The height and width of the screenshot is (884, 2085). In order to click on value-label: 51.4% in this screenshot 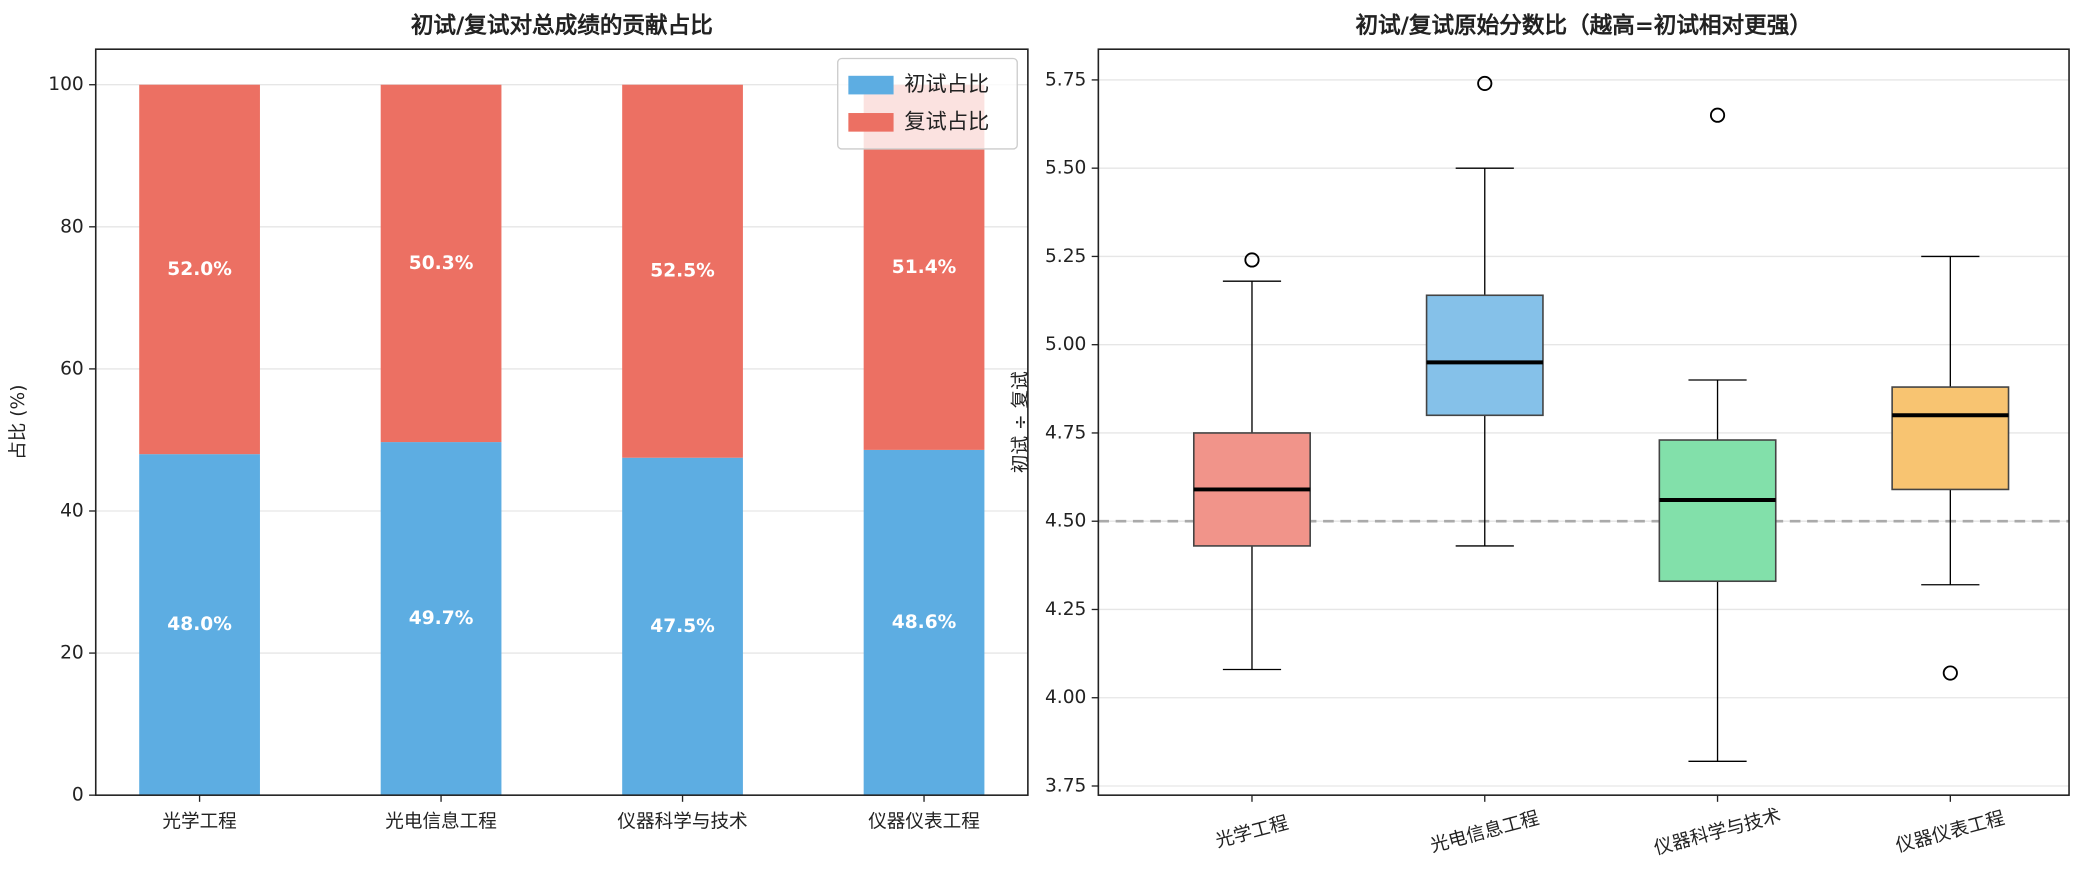, I will do `click(924, 267)`.